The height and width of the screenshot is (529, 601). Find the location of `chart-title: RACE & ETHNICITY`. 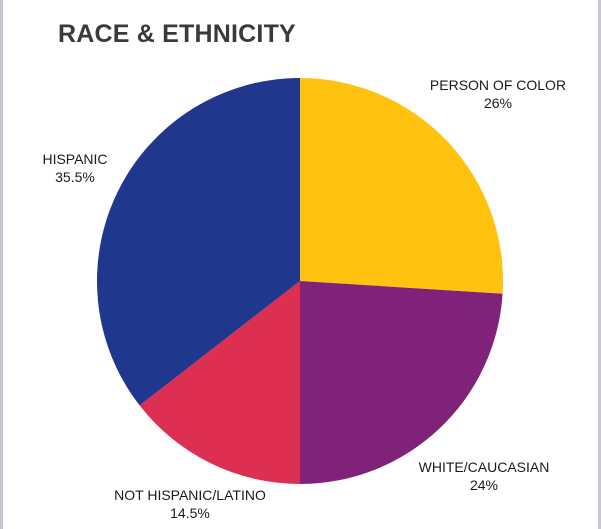

chart-title: RACE & ETHNICITY is located at coordinates (177, 34).